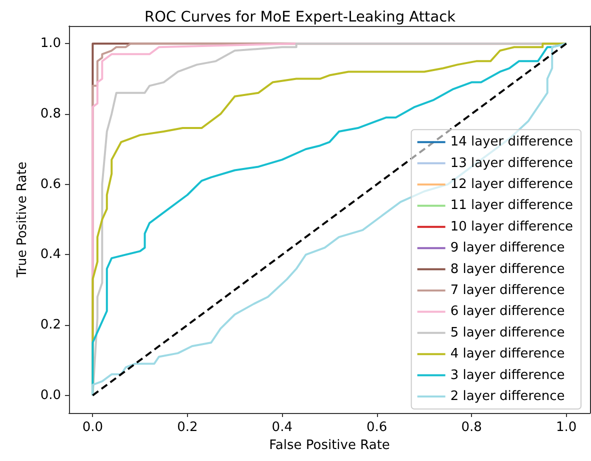  Describe the element at coordinates (512, 142) in the screenshot. I see `legend-label: 14 layer difference` at that location.